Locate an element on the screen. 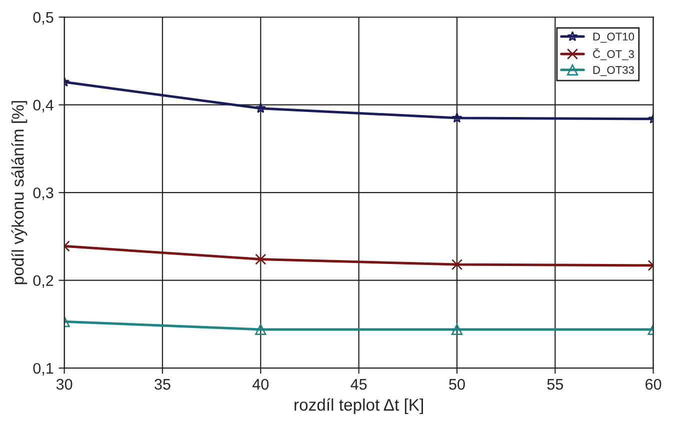 This screenshot has width=677, height=428. y-tick-label: 0,2 is located at coordinates (43, 281).